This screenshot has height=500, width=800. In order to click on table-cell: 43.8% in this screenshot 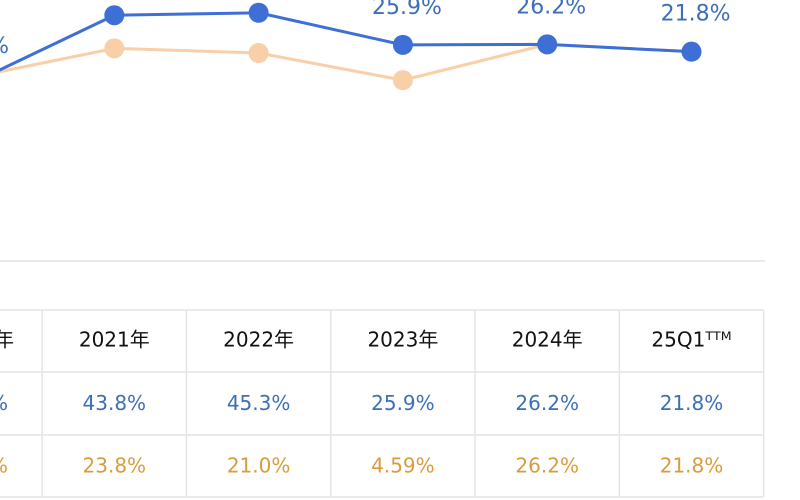, I will do `click(115, 403)`.